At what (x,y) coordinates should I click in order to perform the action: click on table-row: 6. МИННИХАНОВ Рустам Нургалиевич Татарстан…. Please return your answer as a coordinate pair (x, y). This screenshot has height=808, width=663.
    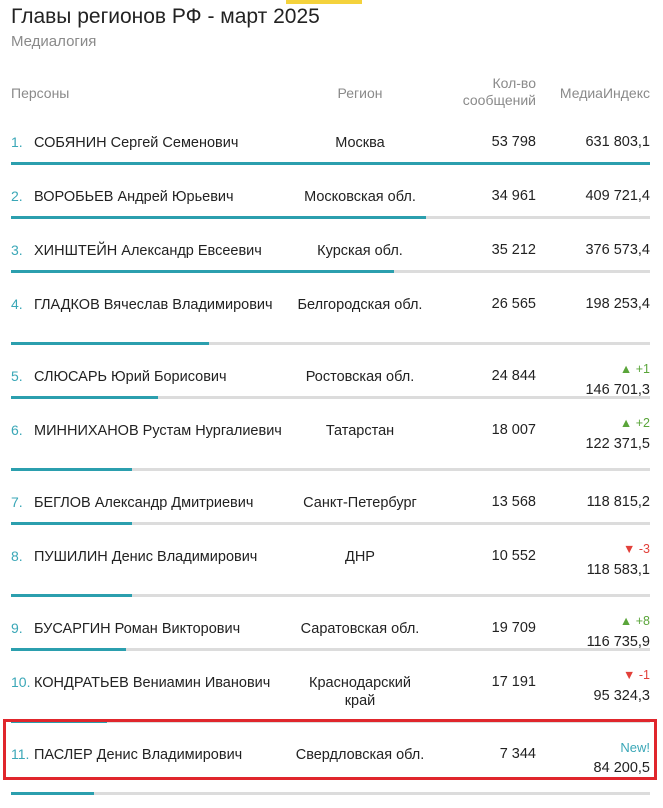
    Looking at the image, I should click on (331, 450).